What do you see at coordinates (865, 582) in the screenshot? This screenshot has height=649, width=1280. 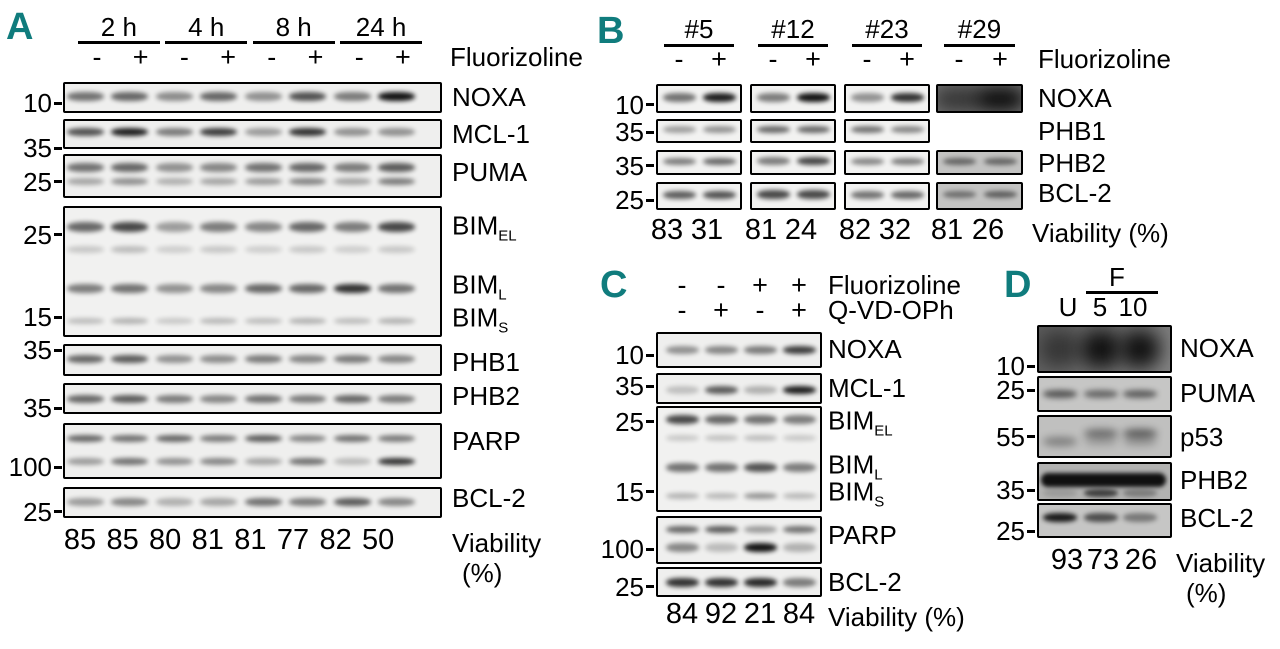 I see `protein-label: BCL-2` at bounding box center [865, 582].